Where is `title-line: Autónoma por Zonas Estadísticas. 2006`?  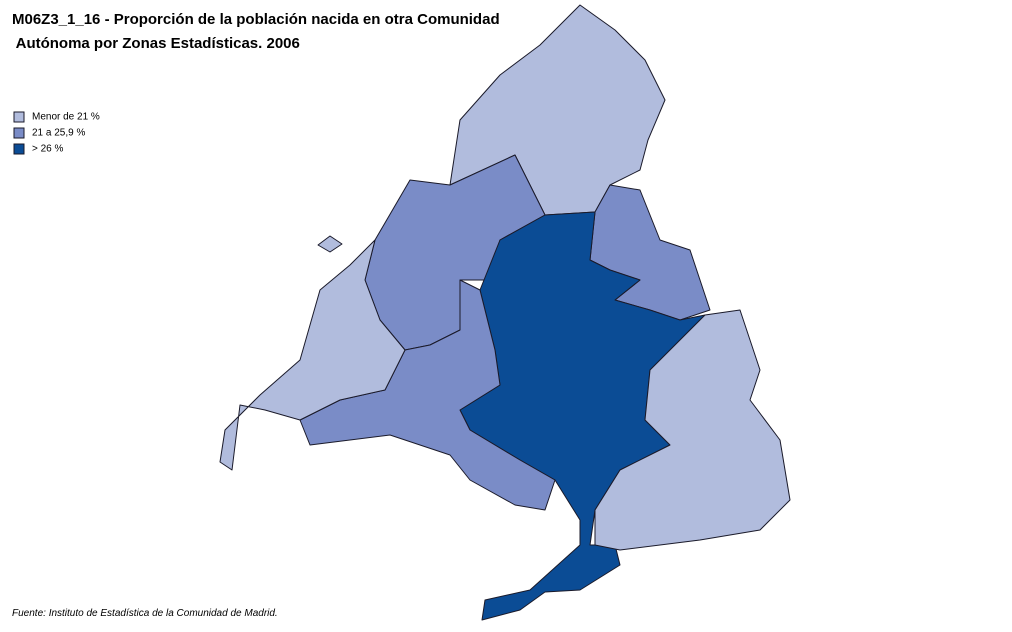
title-line: Autónoma por Zonas Estadísticas. 2006 is located at coordinates (156, 43).